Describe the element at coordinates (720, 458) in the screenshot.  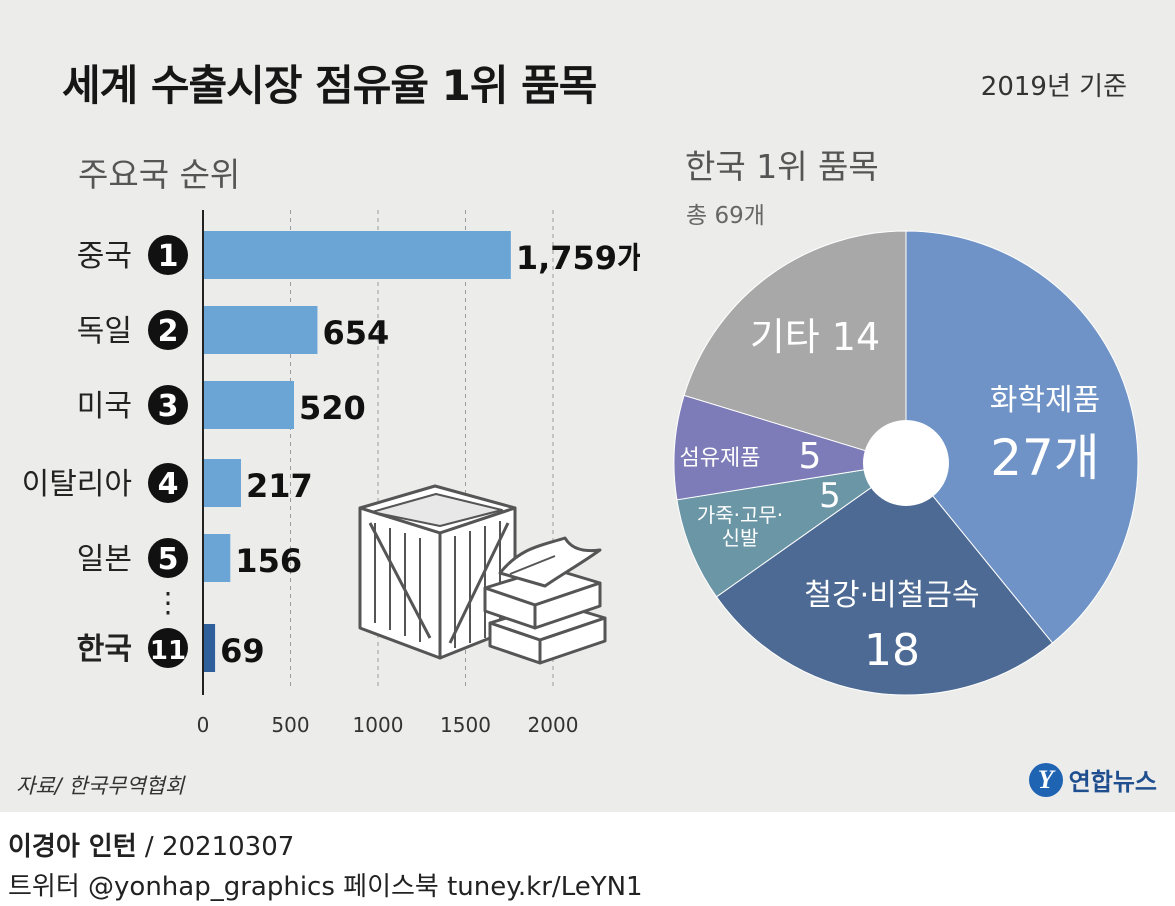
I see `slice-label: 섬유제품` at that location.